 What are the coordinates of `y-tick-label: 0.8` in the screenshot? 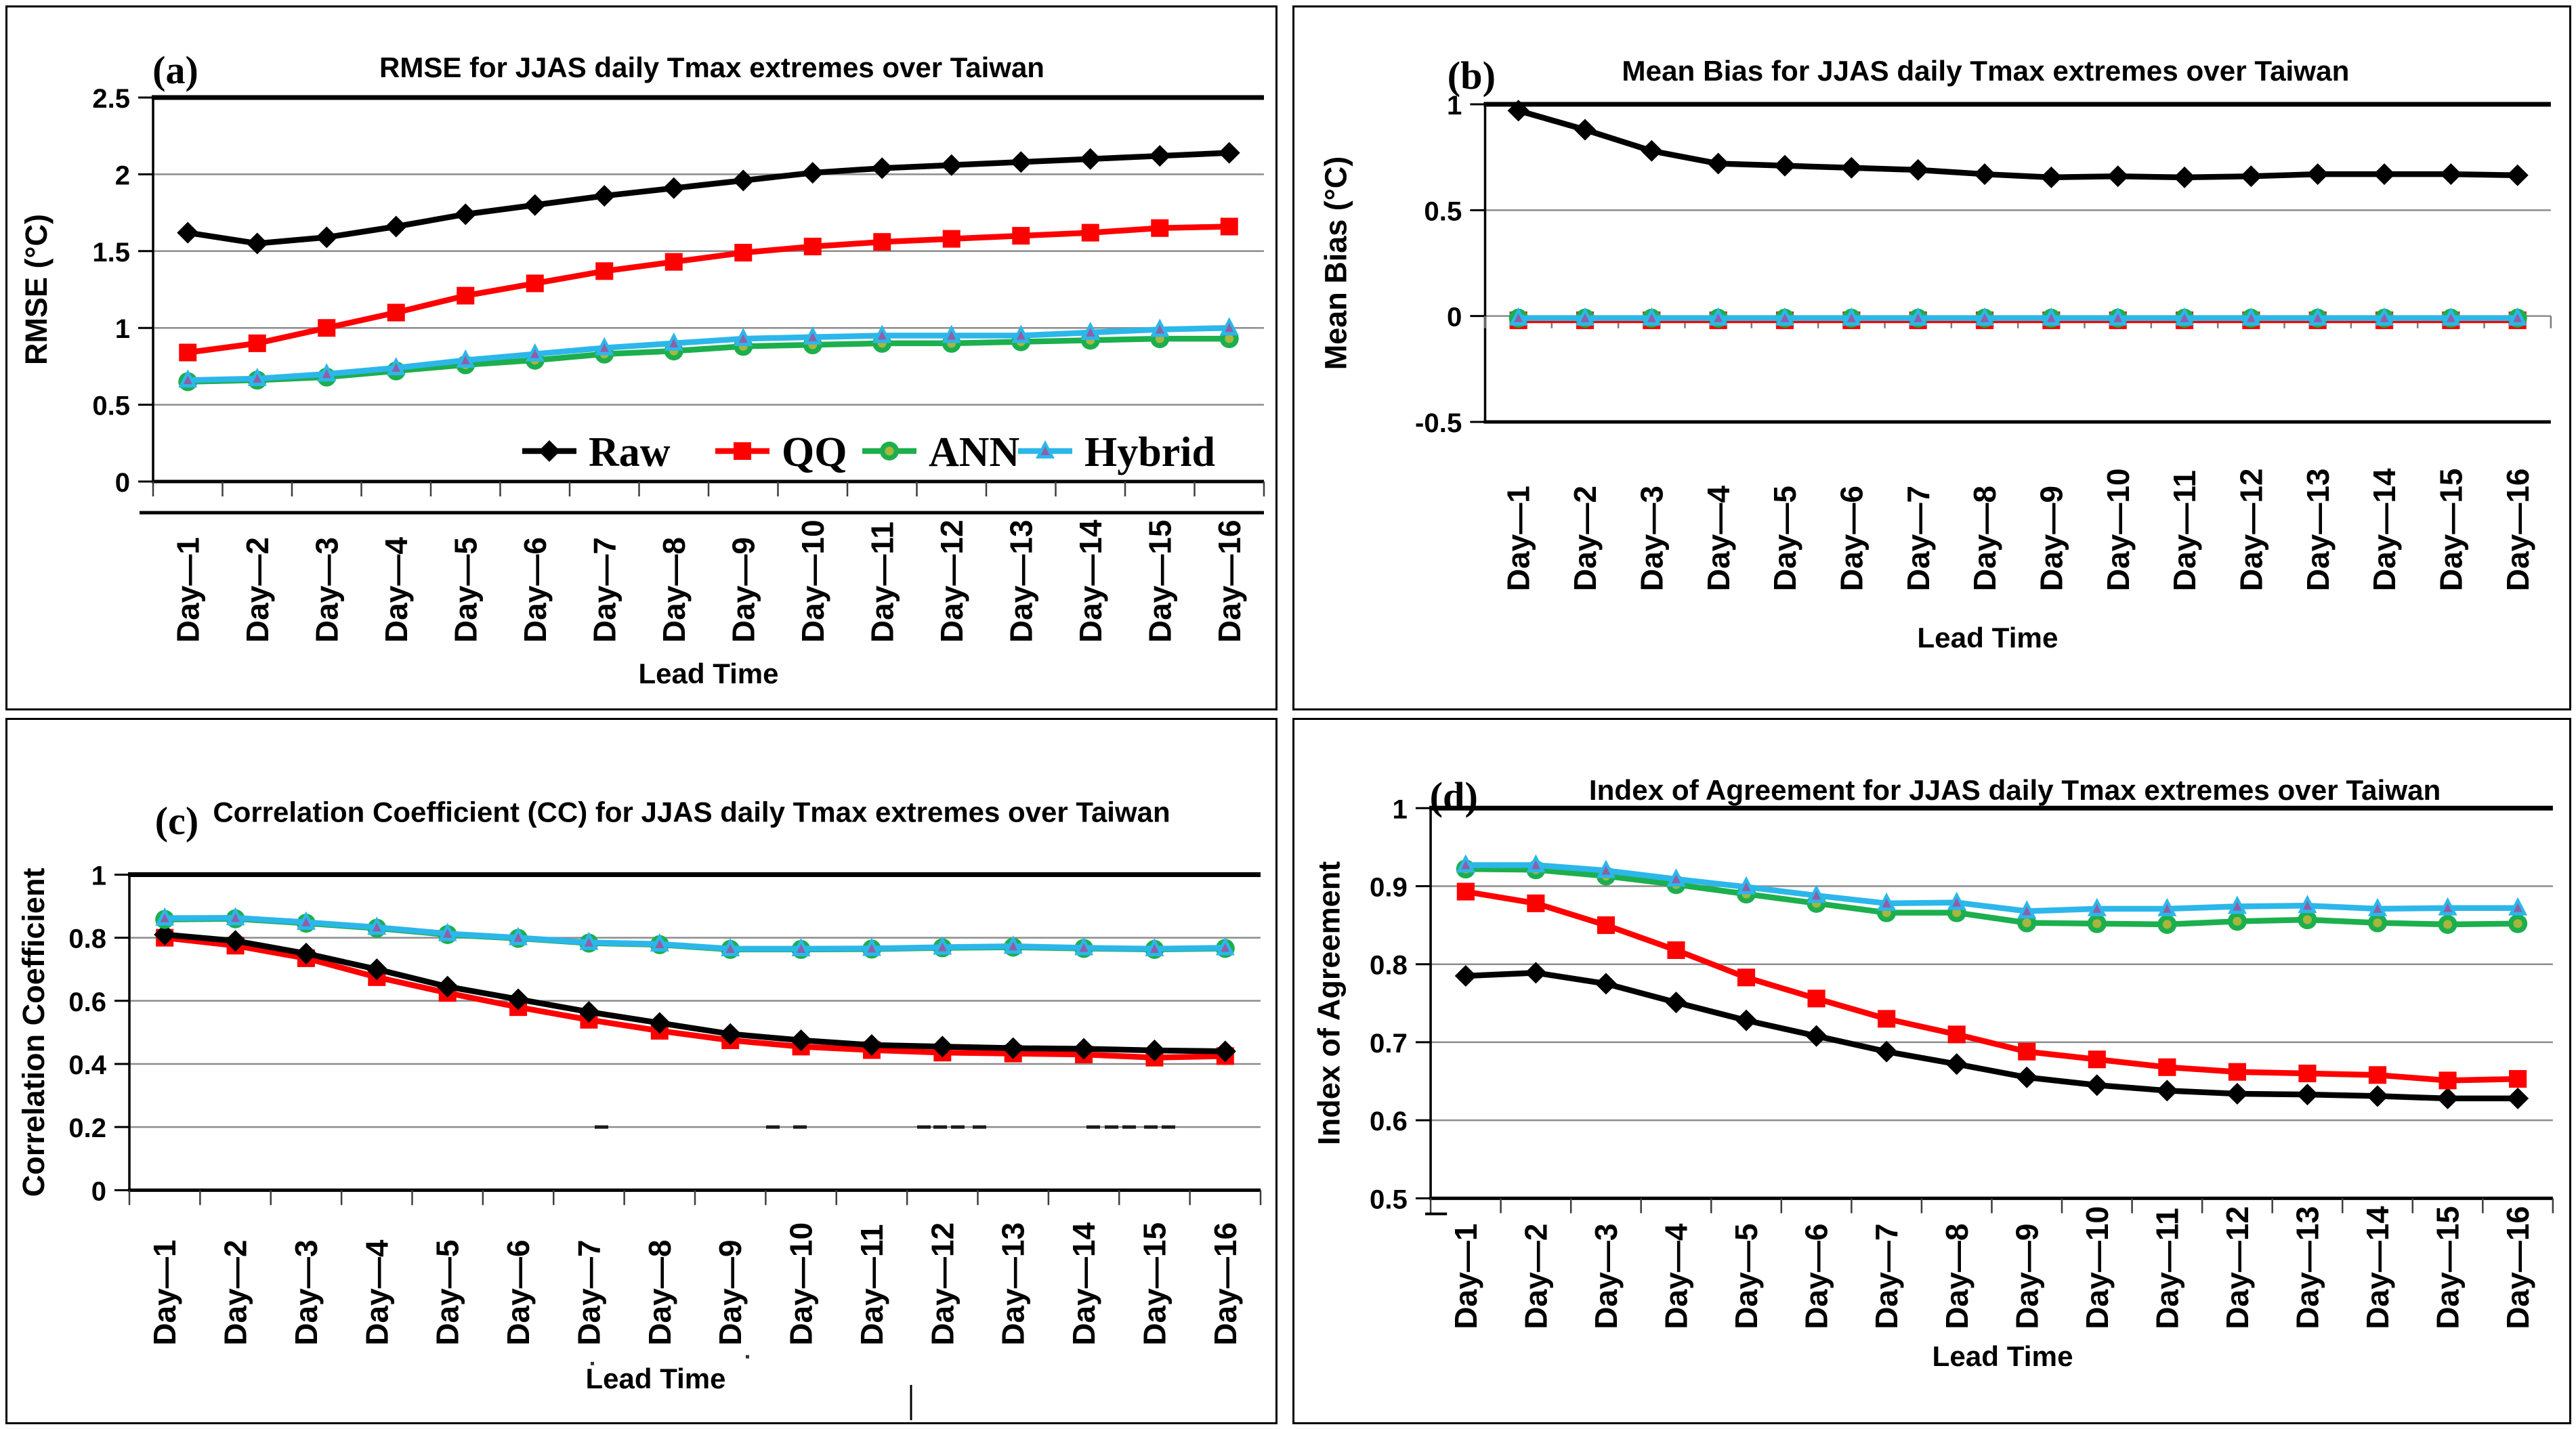 It's located at (1389, 965).